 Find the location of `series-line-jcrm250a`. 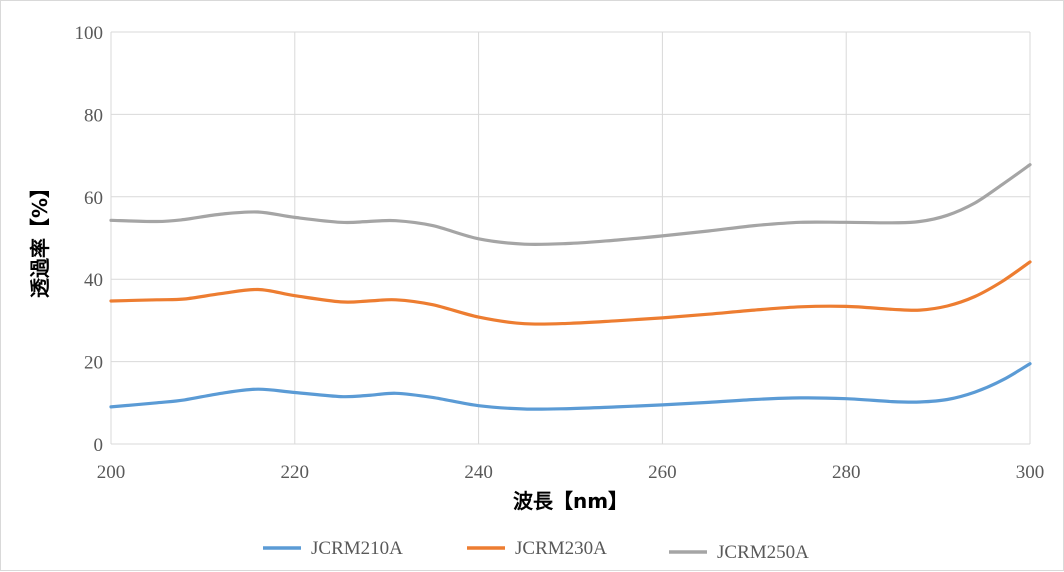

series-line-jcrm250a is located at coordinates (570, 205).